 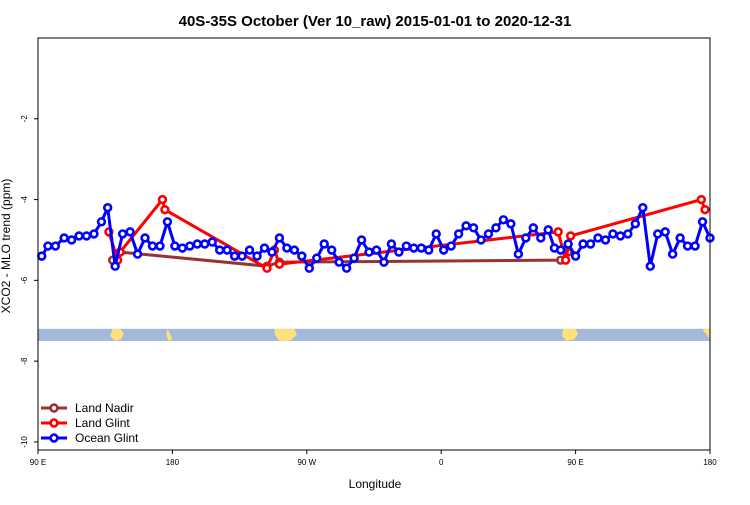 What do you see at coordinates (441, 462) in the screenshot?
I see `x-tick-label: 0` at bounding box center [441, 462].